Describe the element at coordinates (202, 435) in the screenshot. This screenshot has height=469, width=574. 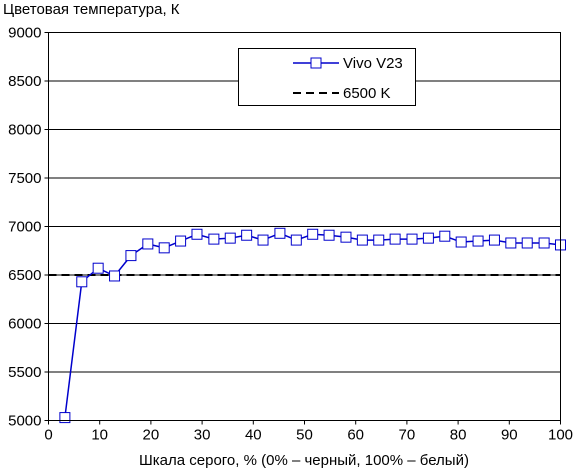
I see `x-tick-label: 30` at that location.